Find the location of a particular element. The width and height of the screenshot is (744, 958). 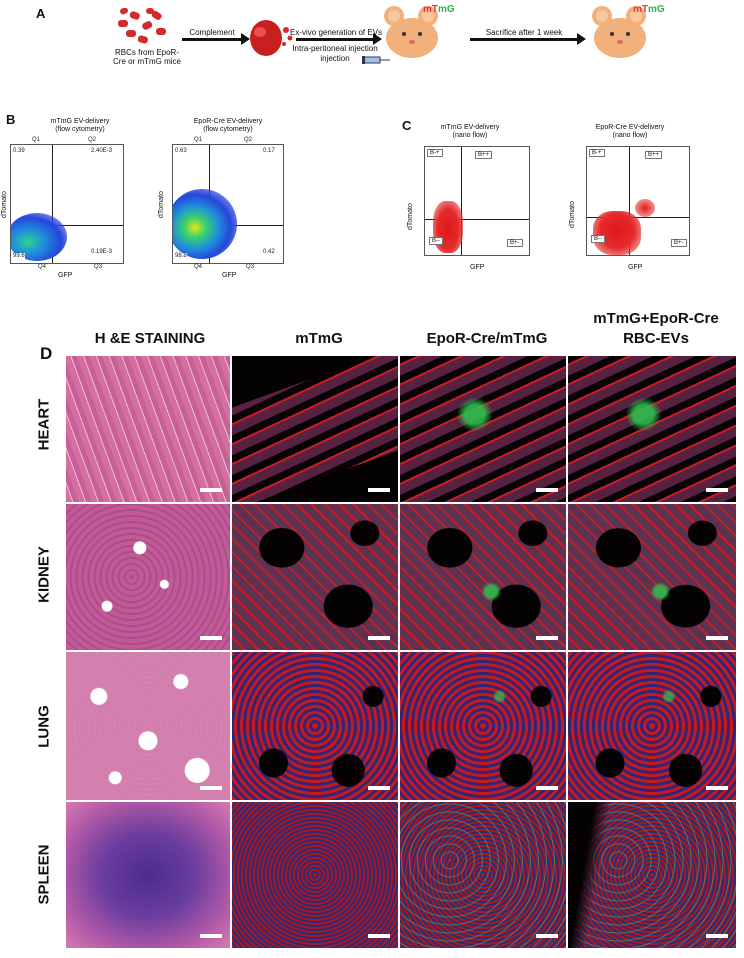

row-label-lung: LUNG is located at coordinates (44, 726).